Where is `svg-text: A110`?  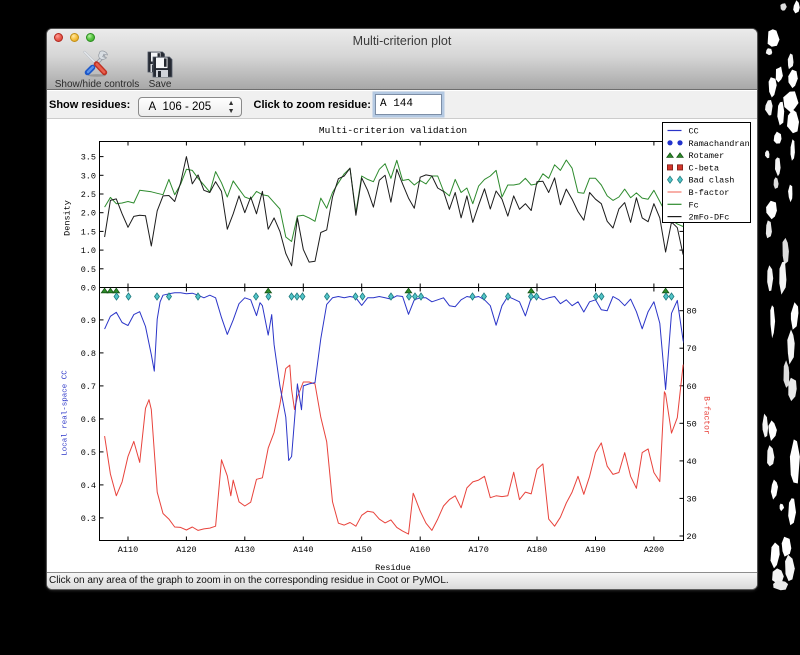 svg-text: A110 is located at coordinates (128, 550).